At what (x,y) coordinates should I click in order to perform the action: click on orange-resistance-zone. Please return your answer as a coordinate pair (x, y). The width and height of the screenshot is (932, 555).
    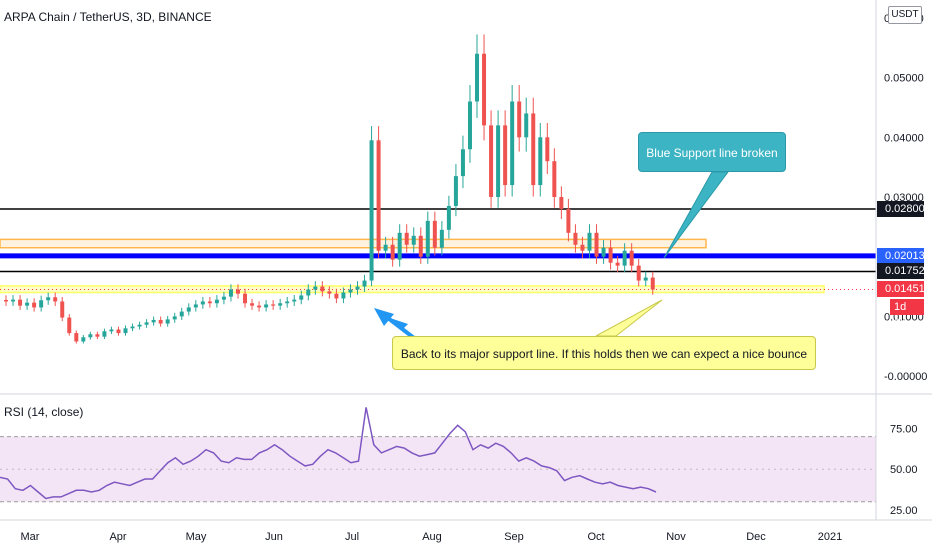
    Looking at the image, I should click on (353, 243).